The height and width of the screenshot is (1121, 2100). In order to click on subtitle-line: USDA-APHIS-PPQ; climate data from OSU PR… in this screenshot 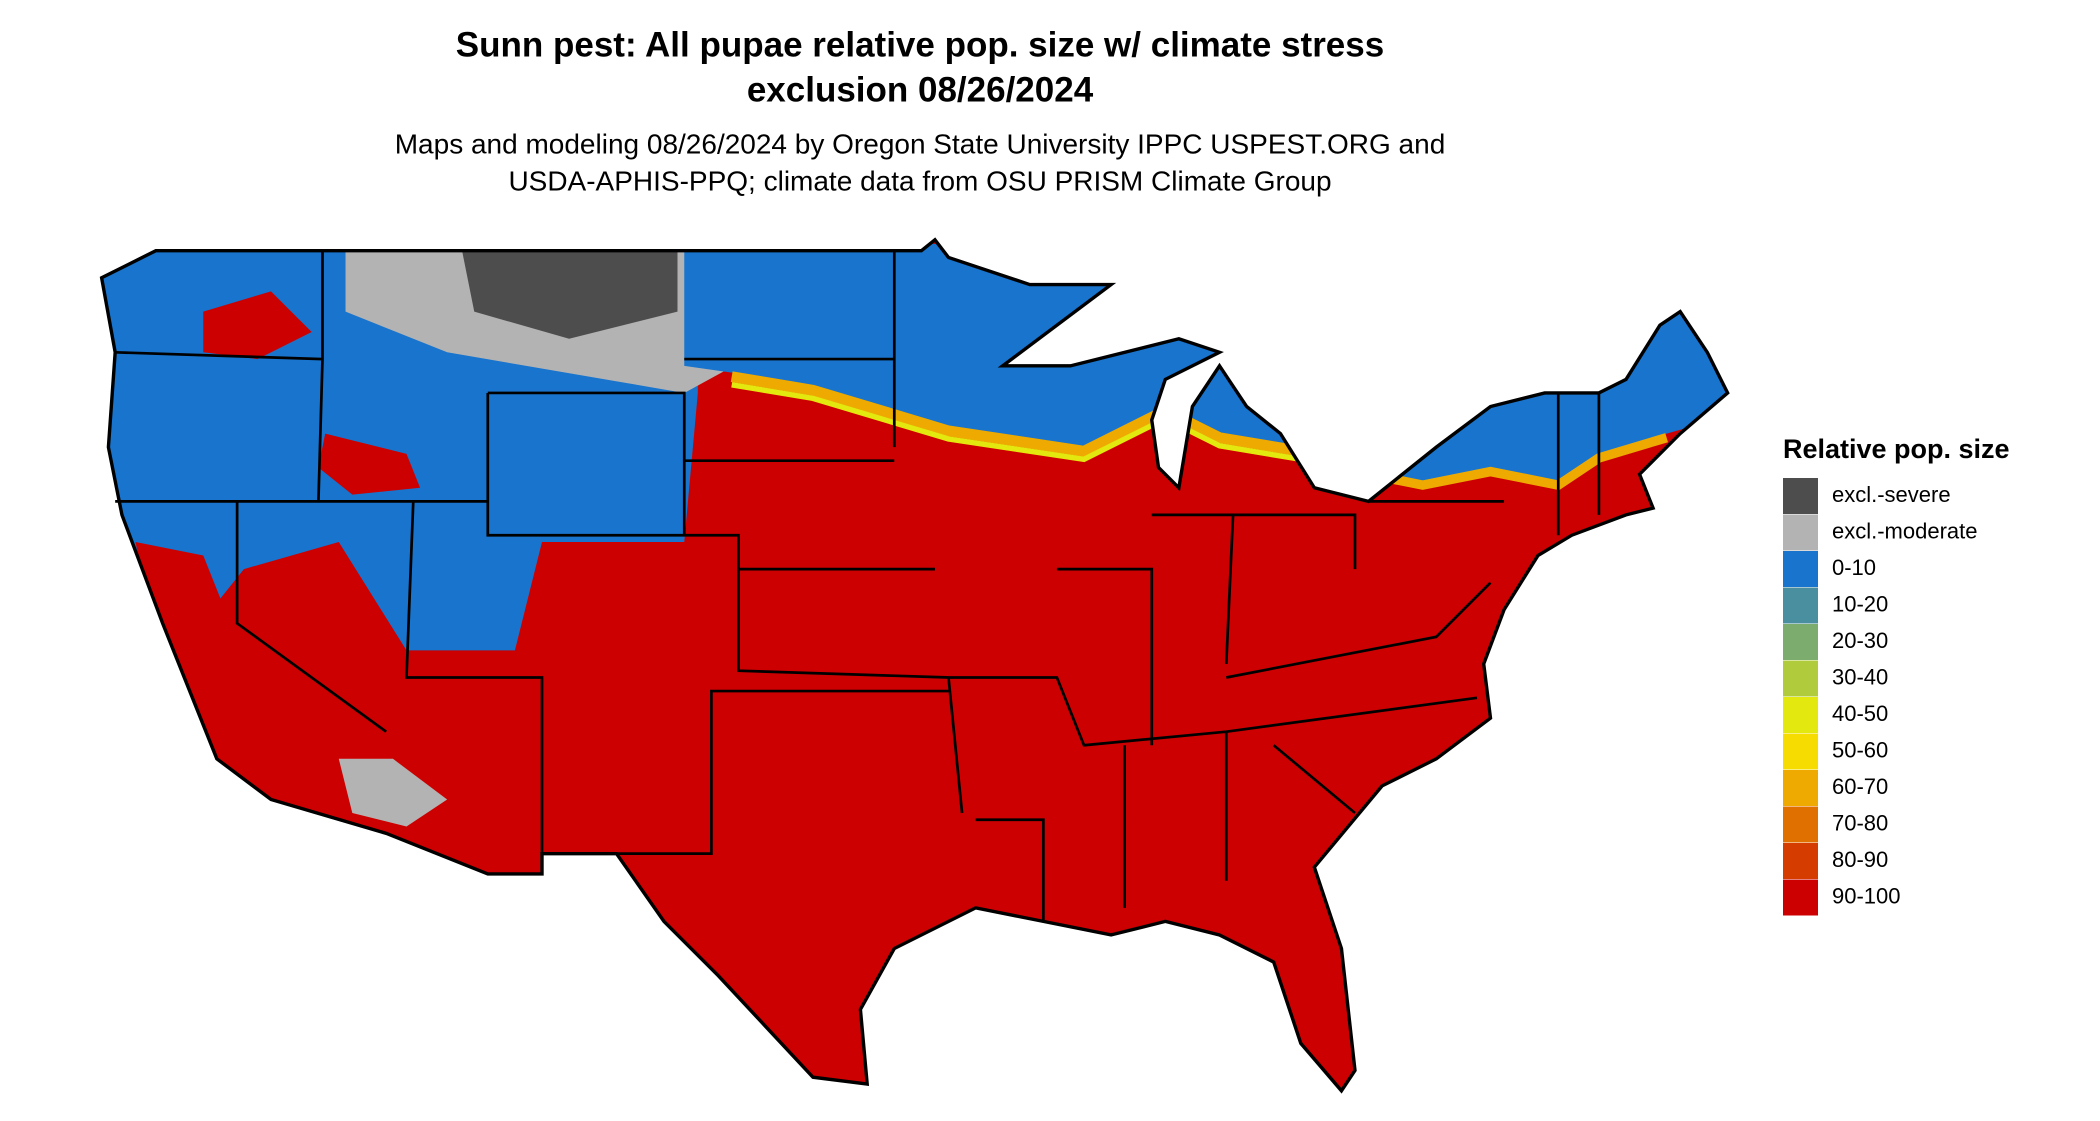, I will do `click(919, 180)`.